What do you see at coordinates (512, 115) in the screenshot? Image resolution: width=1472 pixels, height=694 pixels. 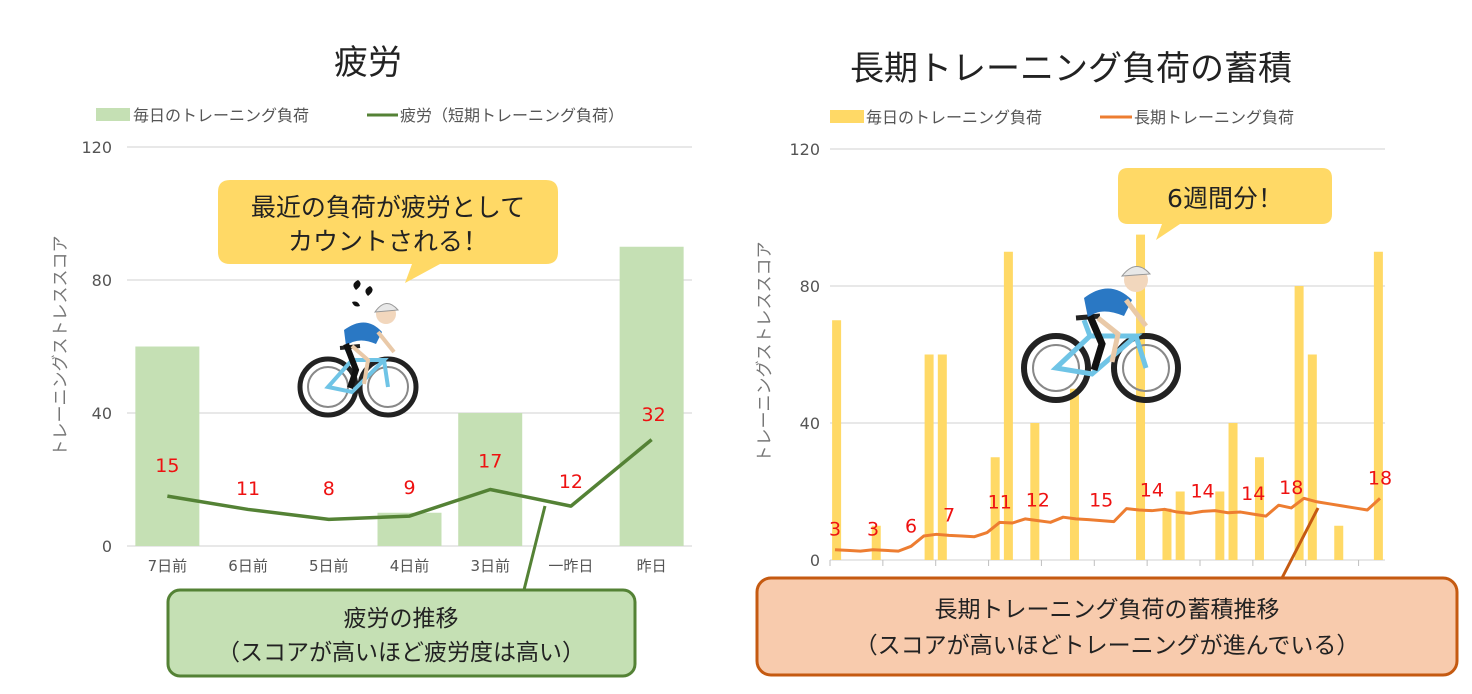 I see `left-legend-line-label: 疲労（短期トレーニング負荷）` at bounding box center [512, 115].